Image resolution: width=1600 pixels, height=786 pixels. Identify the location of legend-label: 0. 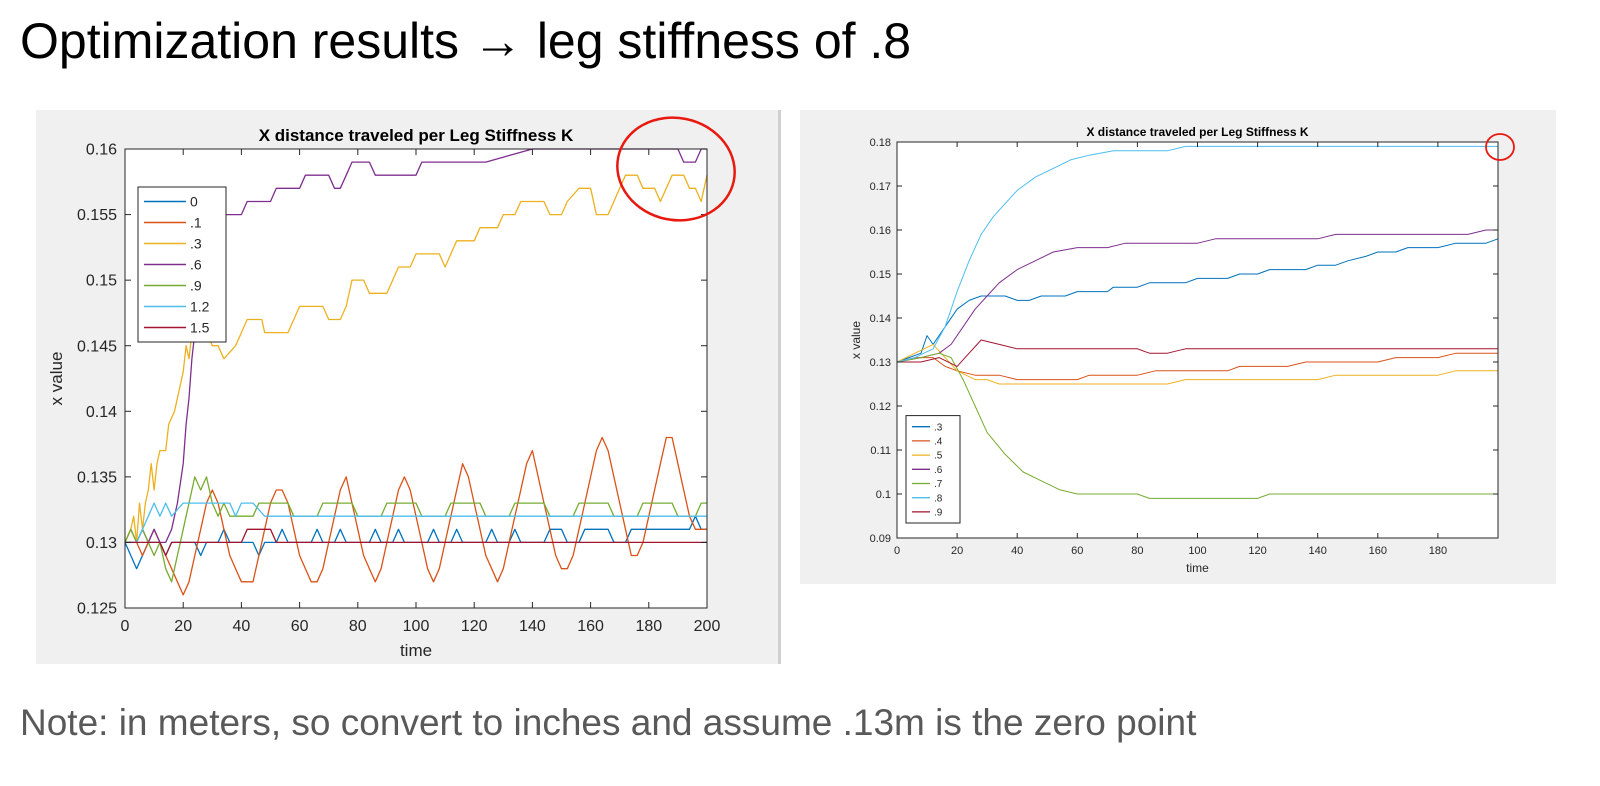
(194, 202).